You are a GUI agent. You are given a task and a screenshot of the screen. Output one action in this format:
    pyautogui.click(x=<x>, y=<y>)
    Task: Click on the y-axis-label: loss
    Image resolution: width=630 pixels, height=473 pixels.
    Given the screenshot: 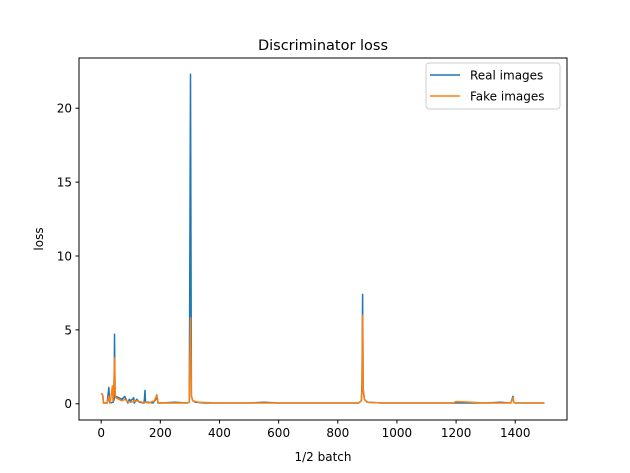 What is the action you would take?
    pyautogui.click(x=39, y=238)
    